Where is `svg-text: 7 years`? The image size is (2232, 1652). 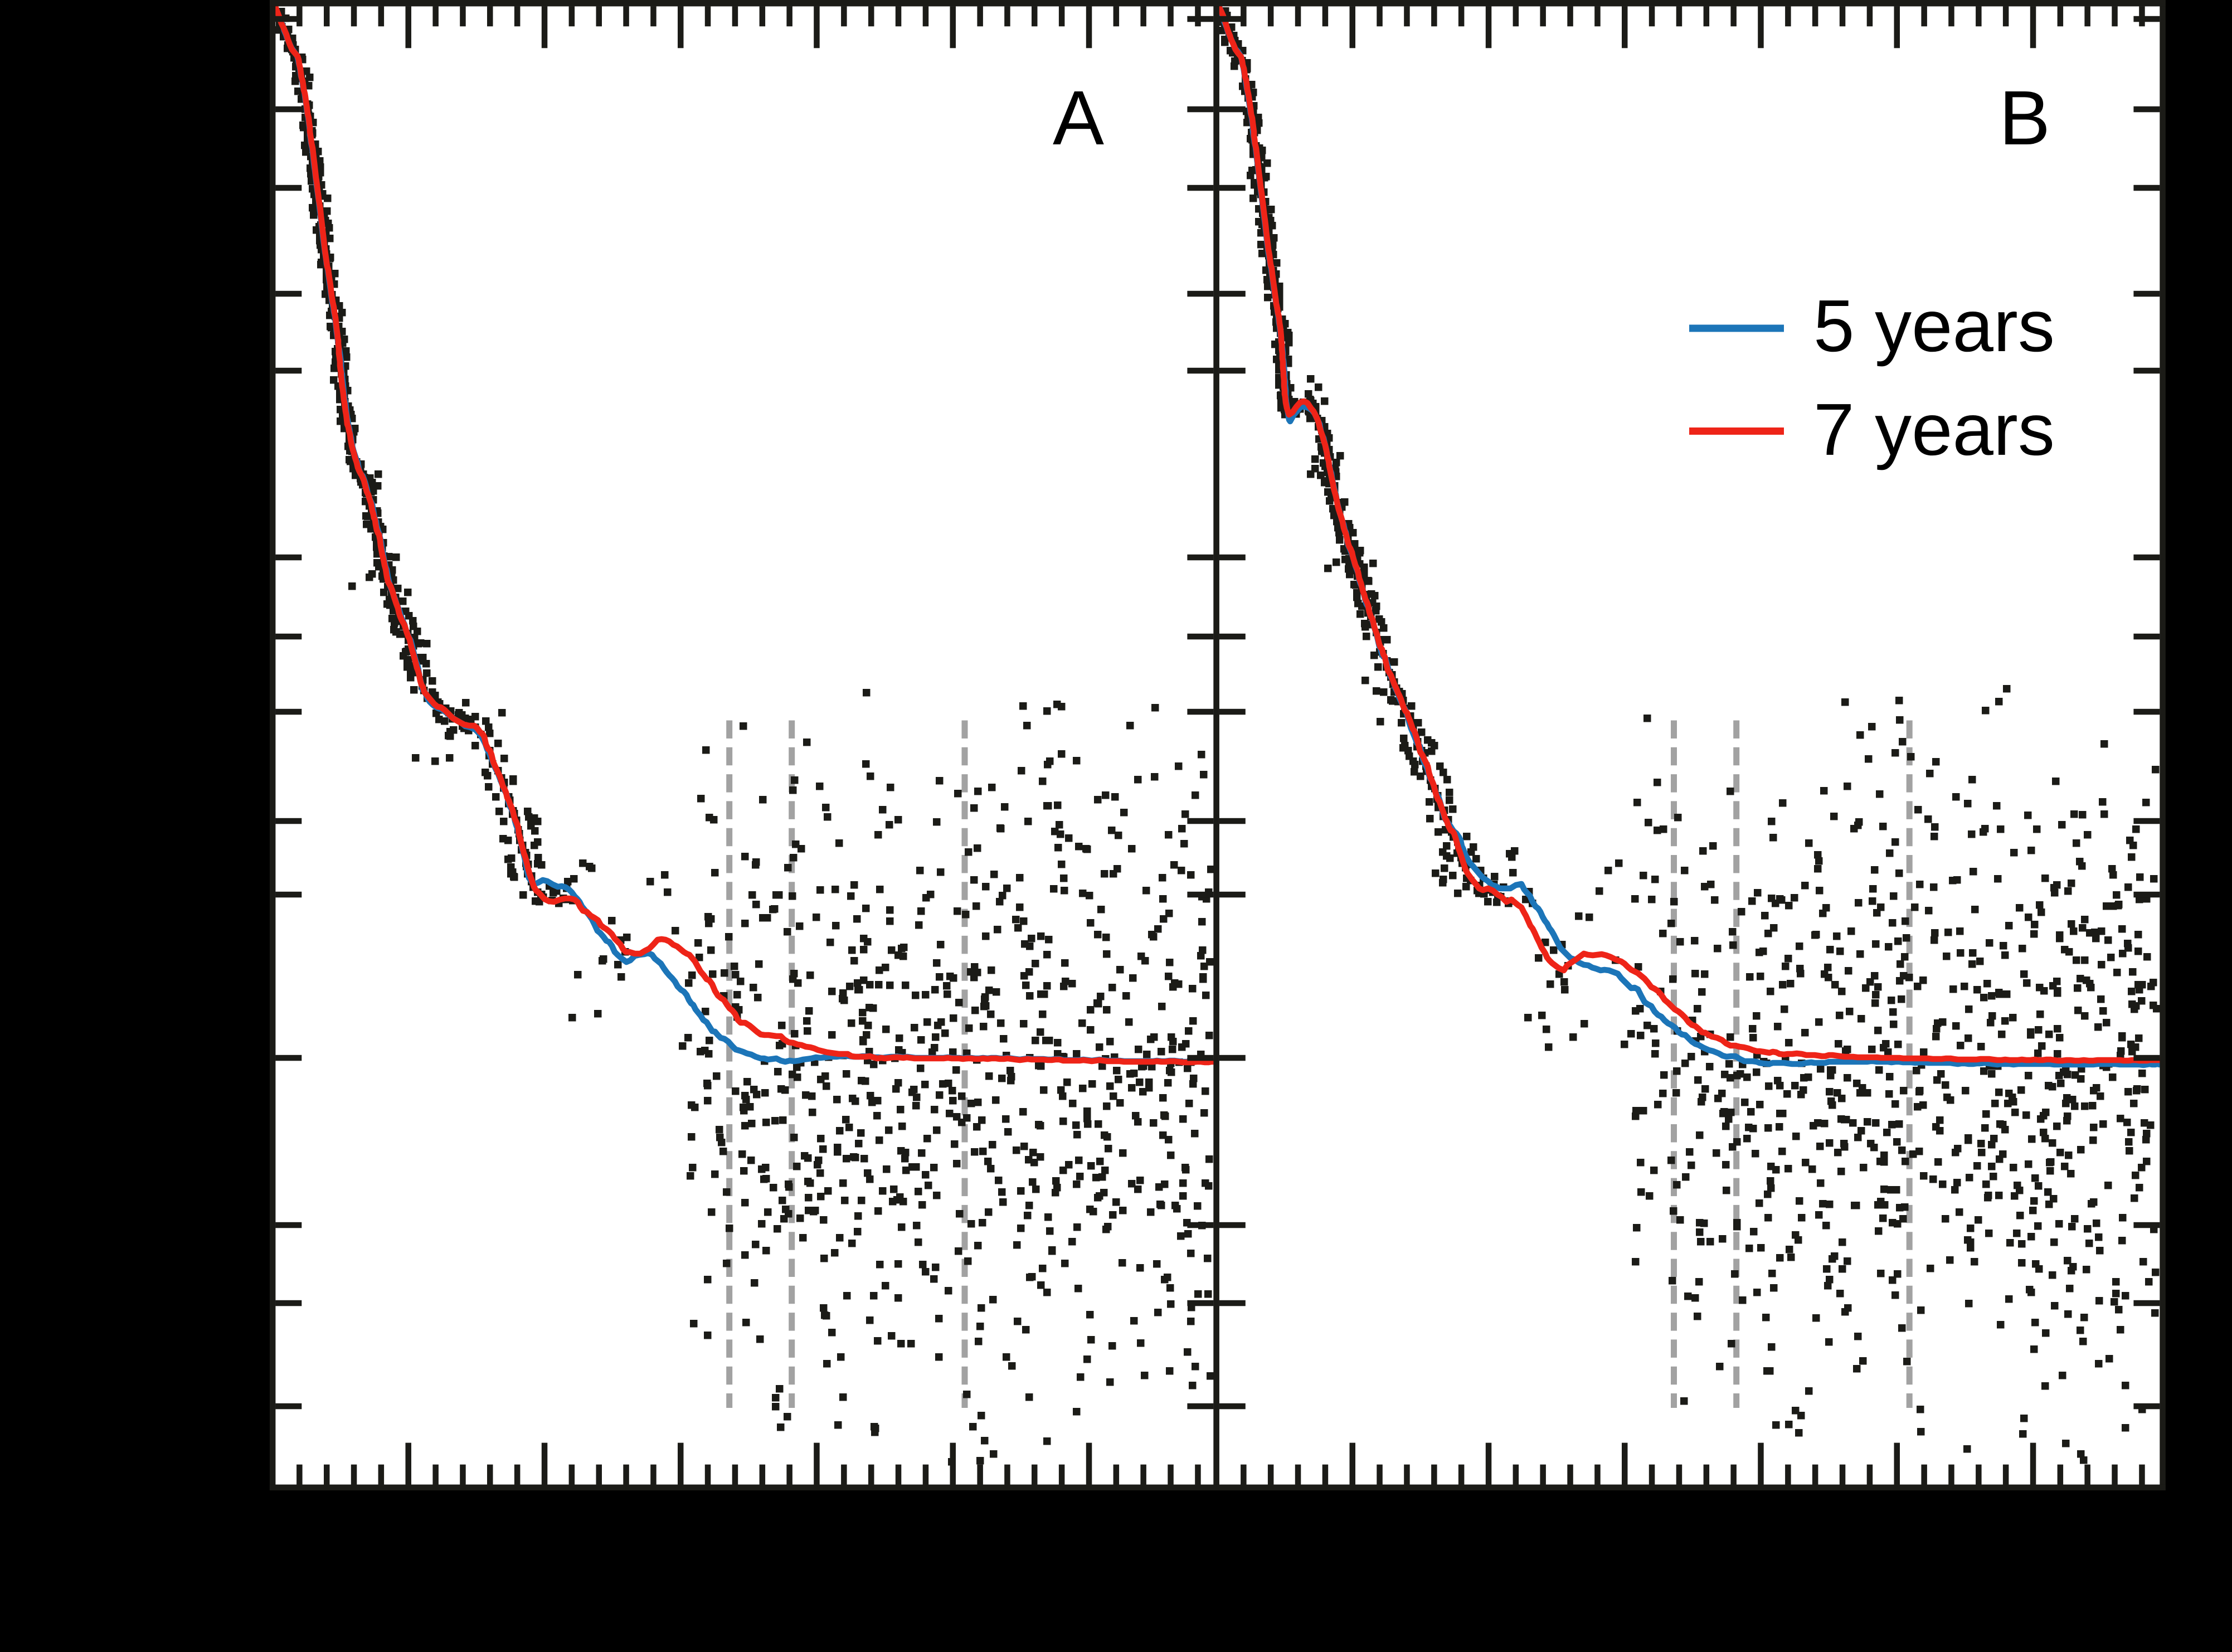
svg-text: 7 years is located at coordinates (1934, 429).